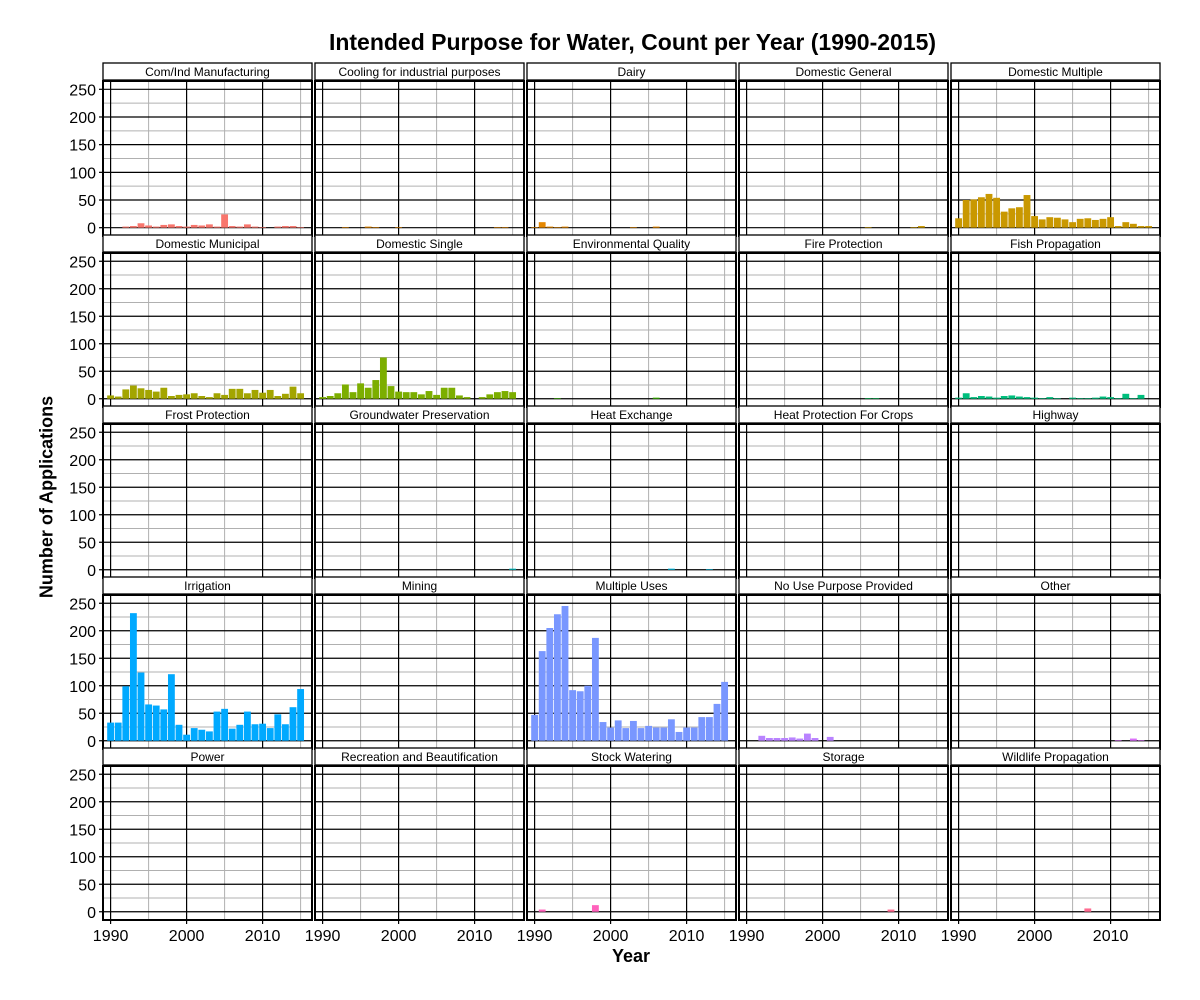 The image size is (1200, 1000). Describe the element at coordinates (419, 321) in the screenshot. I see `panel-domestic-single: Domestic Single` at that location.